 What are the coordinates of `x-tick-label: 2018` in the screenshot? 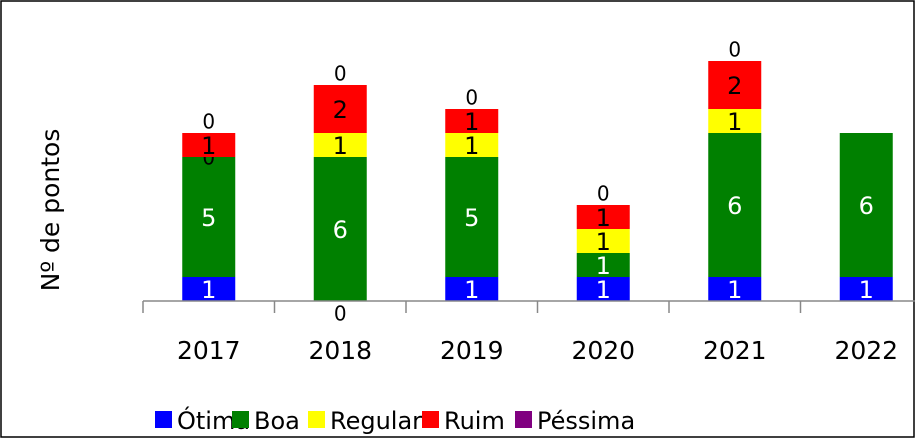 It's located at (340, 350).